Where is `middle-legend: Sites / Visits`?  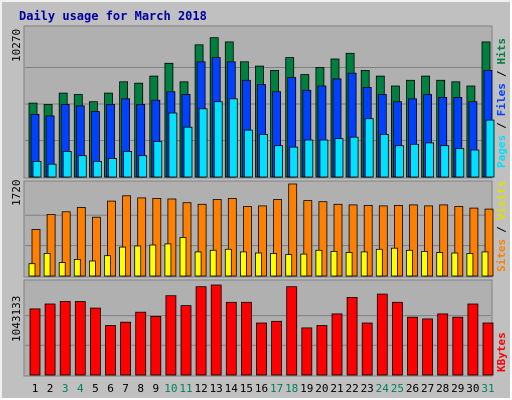 middle-legend: Sites / Visits is located at coordinates (501, 227).